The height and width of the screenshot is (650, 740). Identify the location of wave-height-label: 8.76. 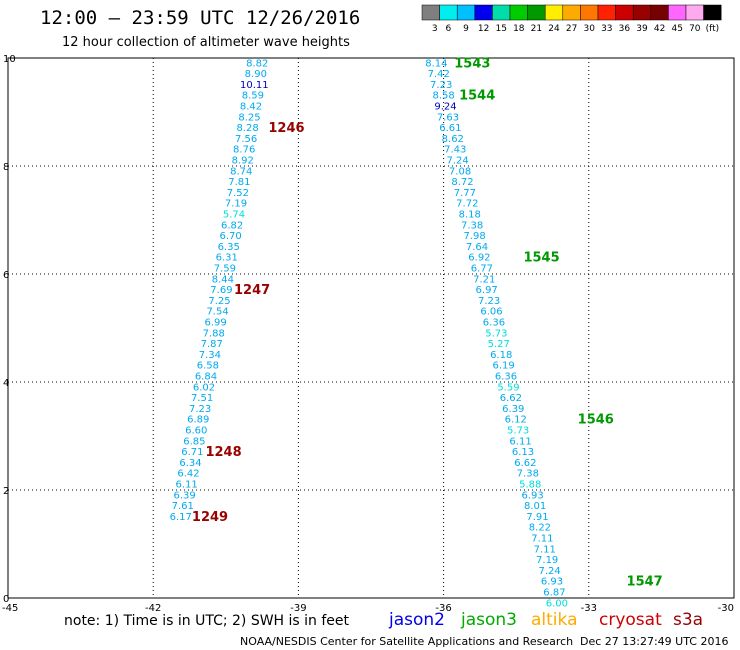
(244, 150).